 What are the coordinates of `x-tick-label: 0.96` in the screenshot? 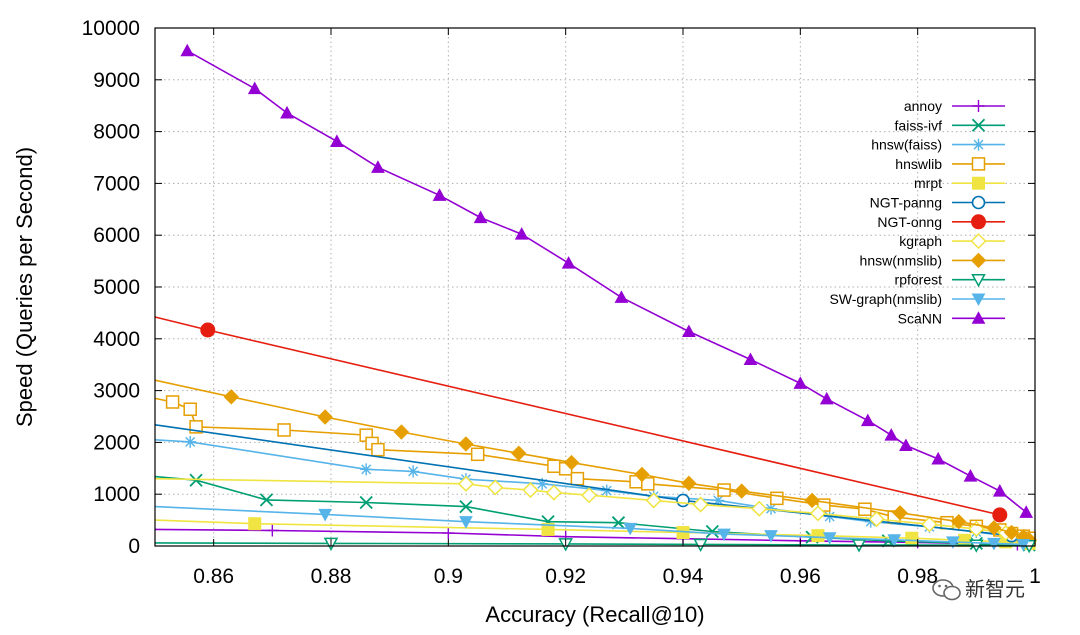 It's located at (800, 576).